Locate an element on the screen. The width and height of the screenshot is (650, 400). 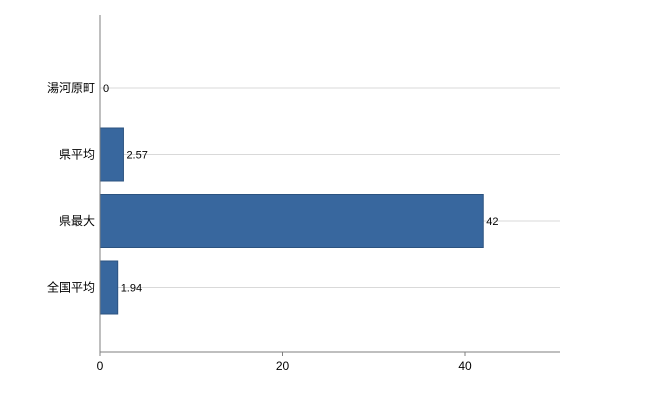
category-label: 全国平均 is located at coordinates (71, 287).